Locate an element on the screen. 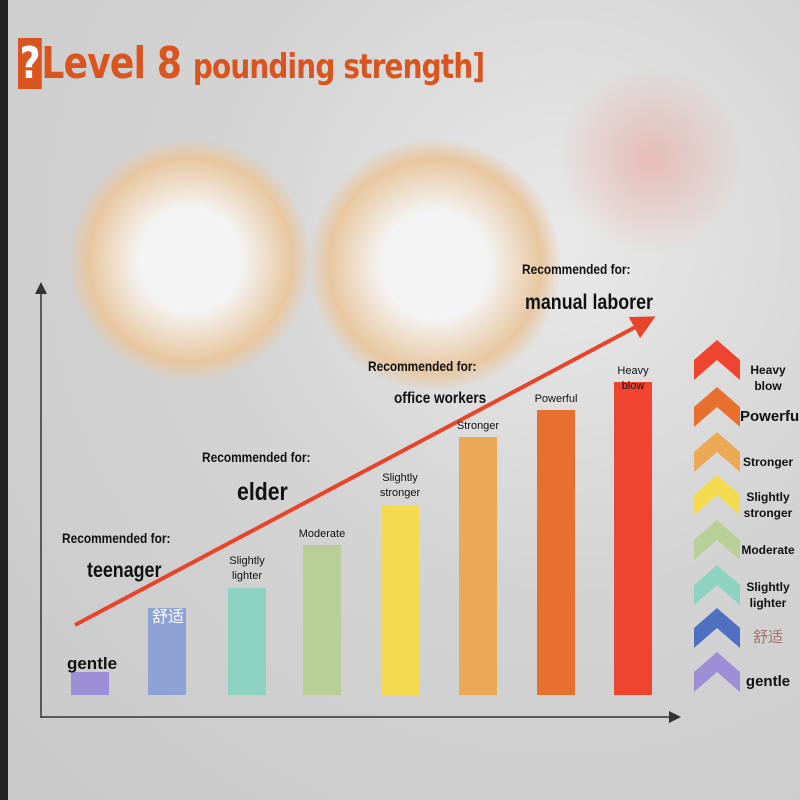 This screenshot has height=800, width=800. annotation-who: manual laborer is located at coordinates (589, 302).